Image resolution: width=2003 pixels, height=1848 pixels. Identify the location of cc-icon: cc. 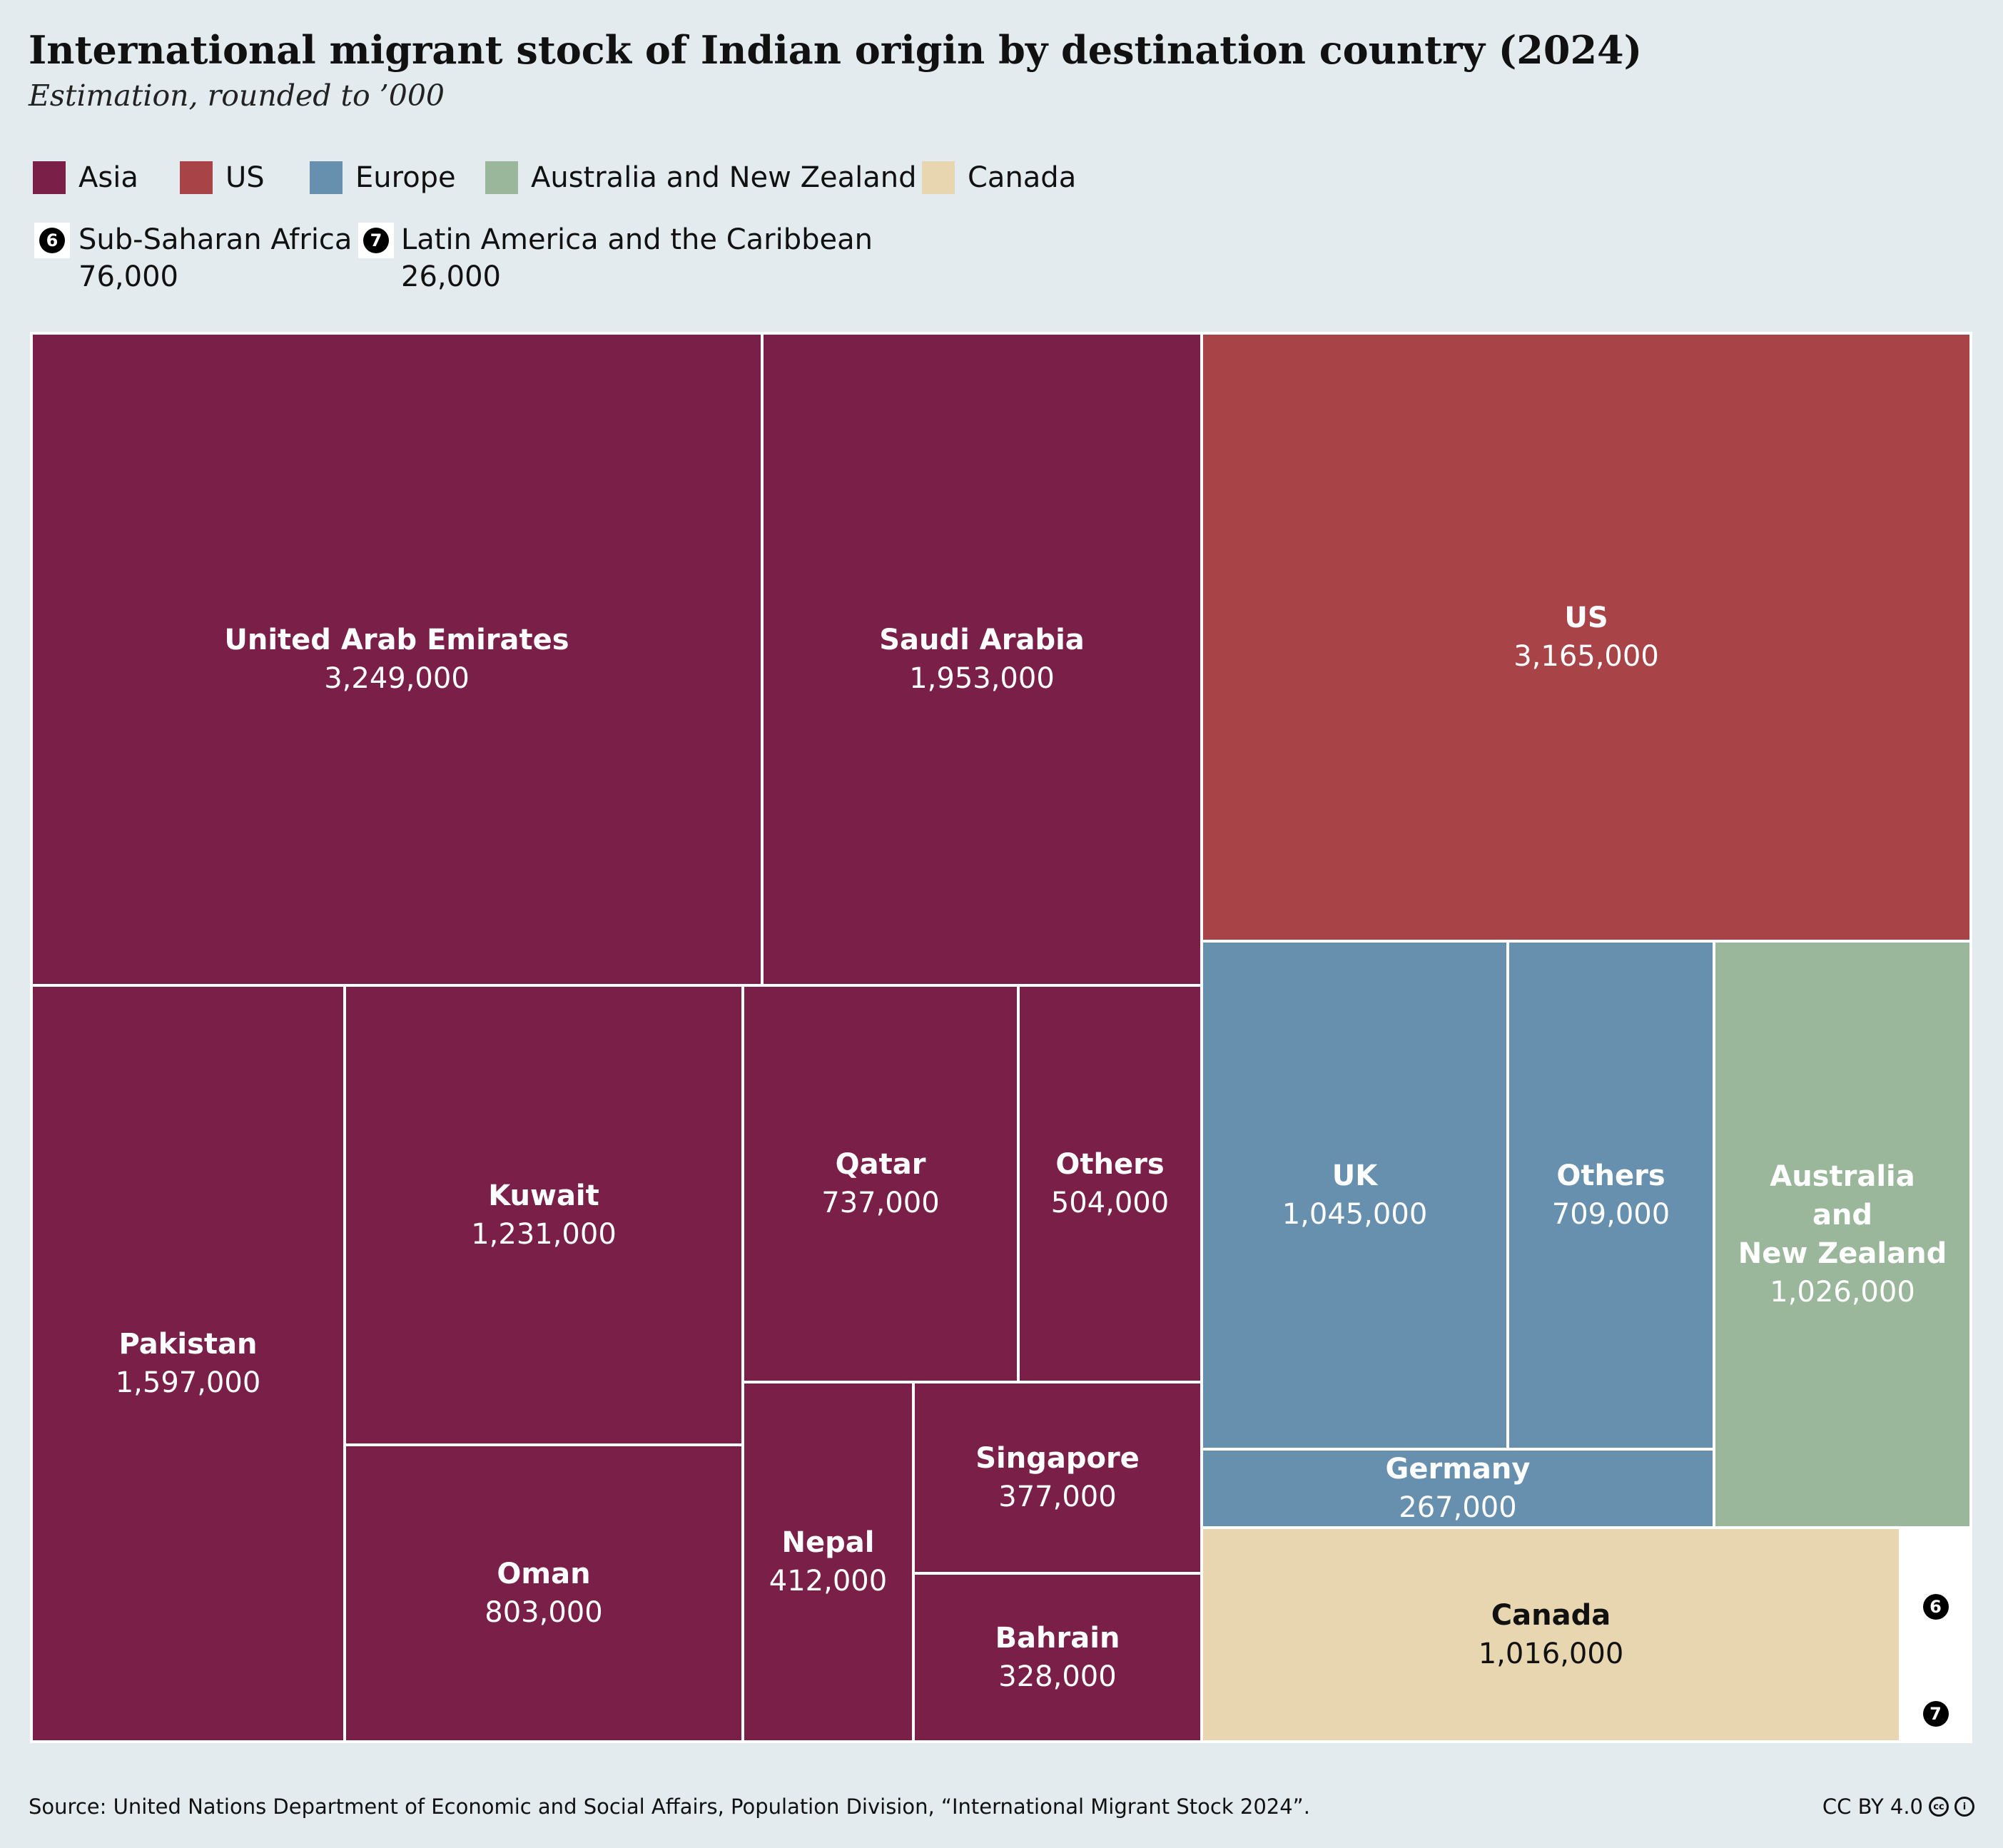
(1939, 1807).